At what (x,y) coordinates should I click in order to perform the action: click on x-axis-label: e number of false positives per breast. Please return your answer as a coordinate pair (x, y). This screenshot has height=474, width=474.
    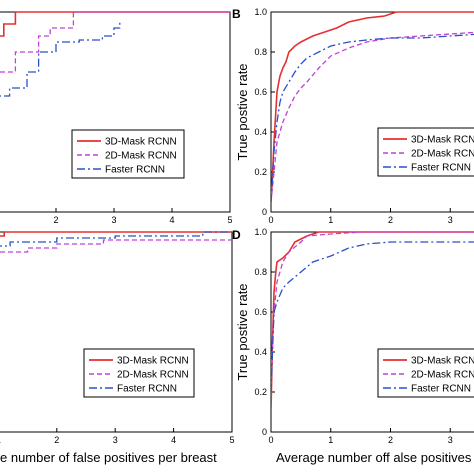
    Looking at the image, I should click on (108, 457).